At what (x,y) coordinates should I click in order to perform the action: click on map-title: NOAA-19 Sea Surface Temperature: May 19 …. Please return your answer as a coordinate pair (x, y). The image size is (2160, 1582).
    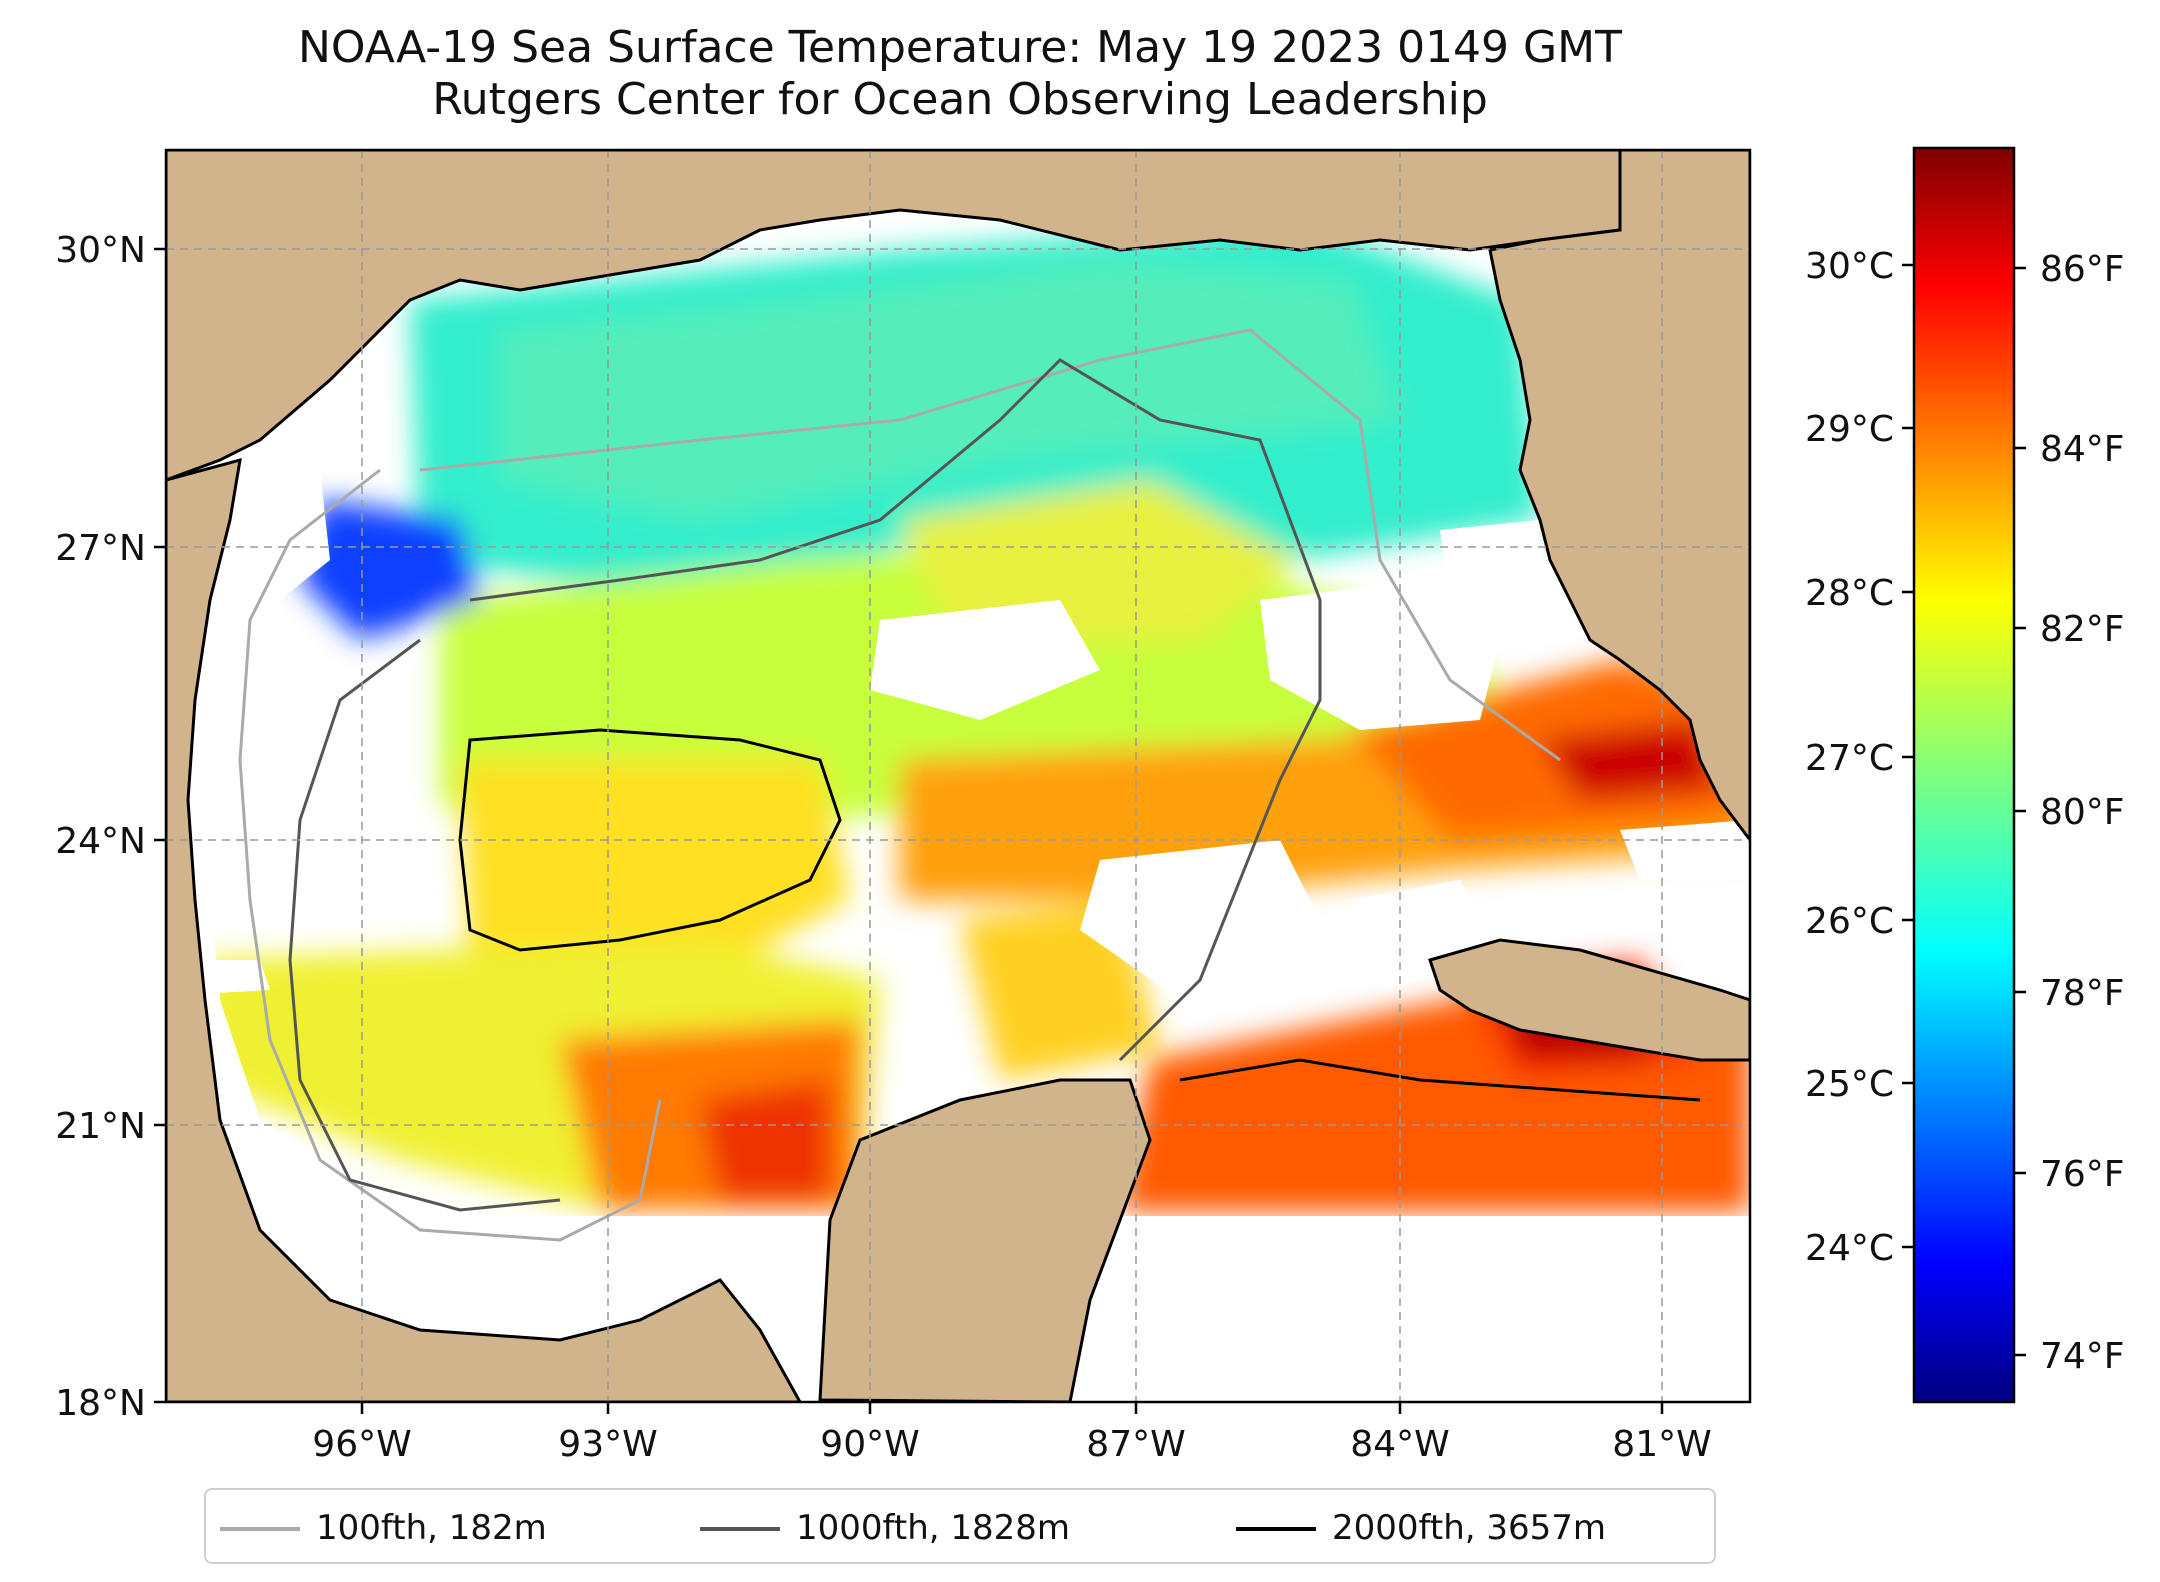
    Looking at the image, I should click on (960, 74).